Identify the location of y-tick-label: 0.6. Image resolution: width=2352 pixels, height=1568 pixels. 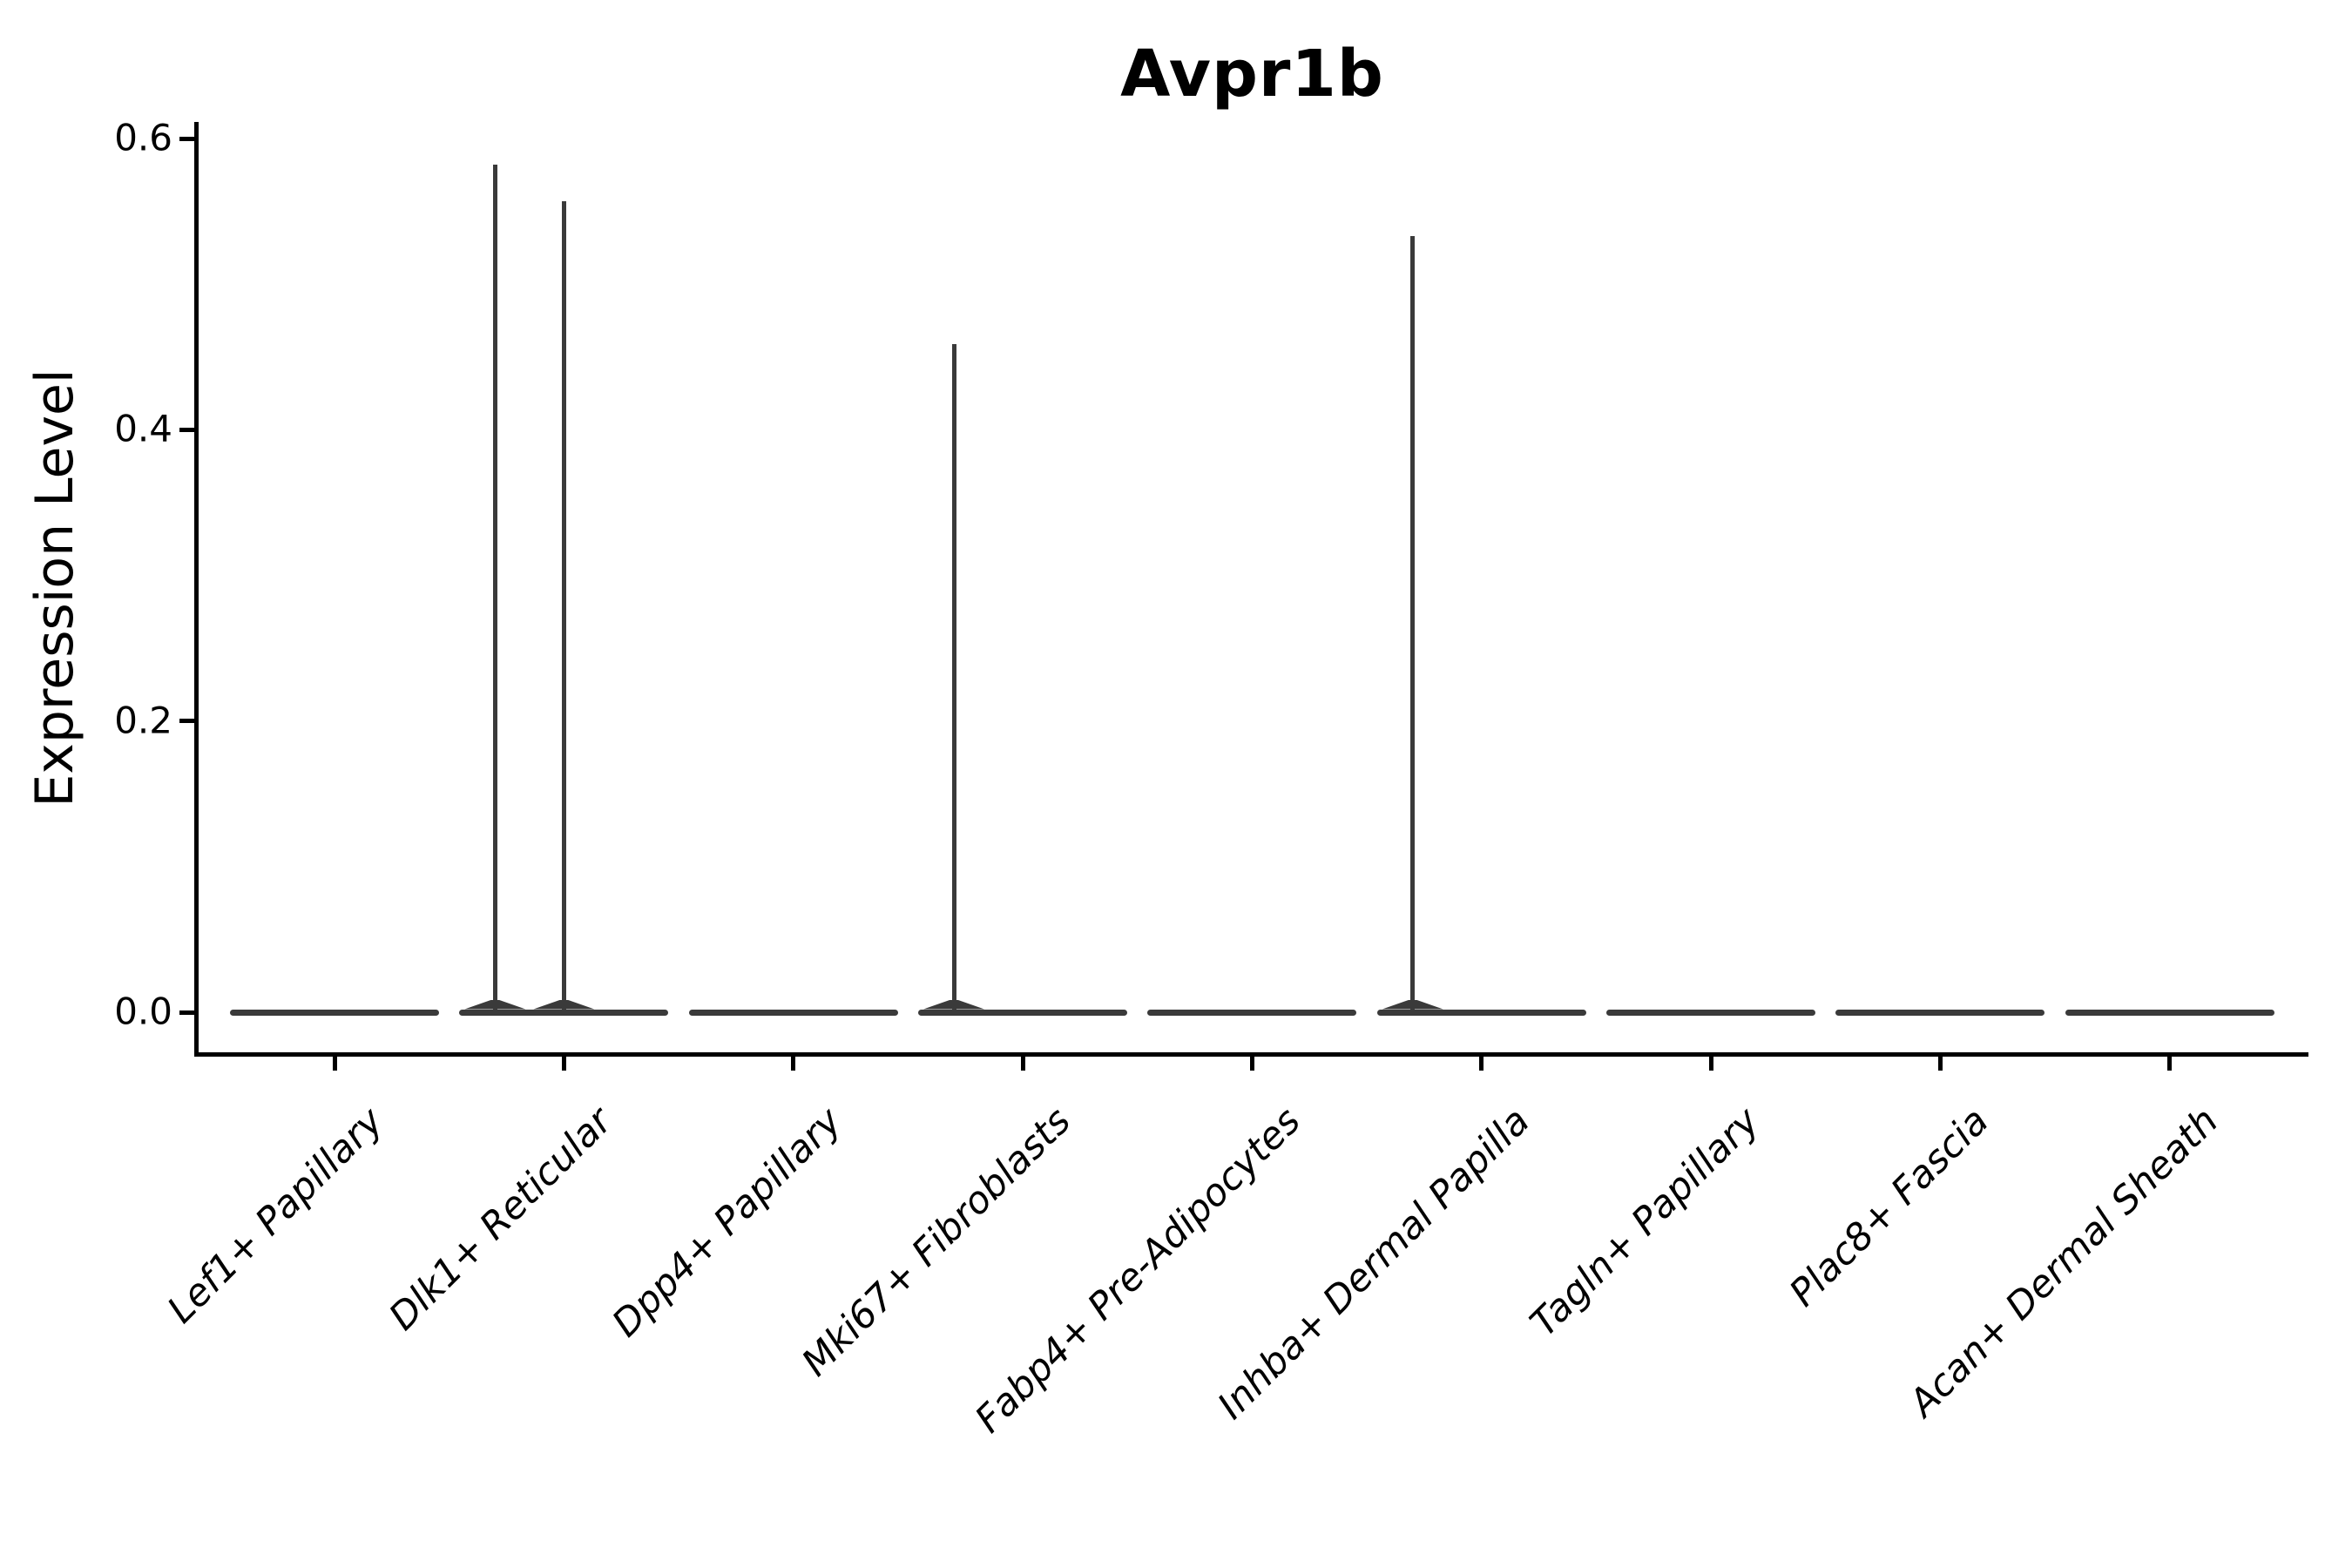
(143, 137).